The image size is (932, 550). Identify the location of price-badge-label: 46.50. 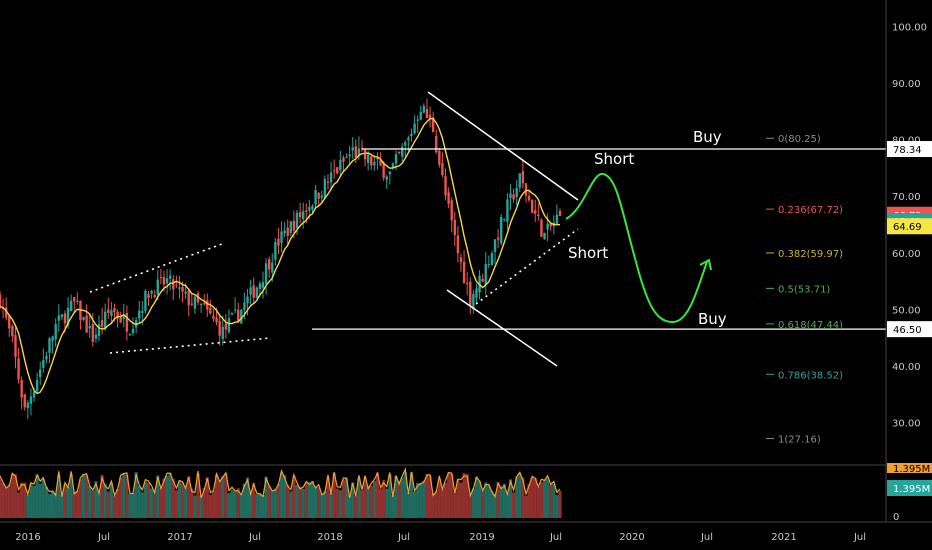
(907, 330).